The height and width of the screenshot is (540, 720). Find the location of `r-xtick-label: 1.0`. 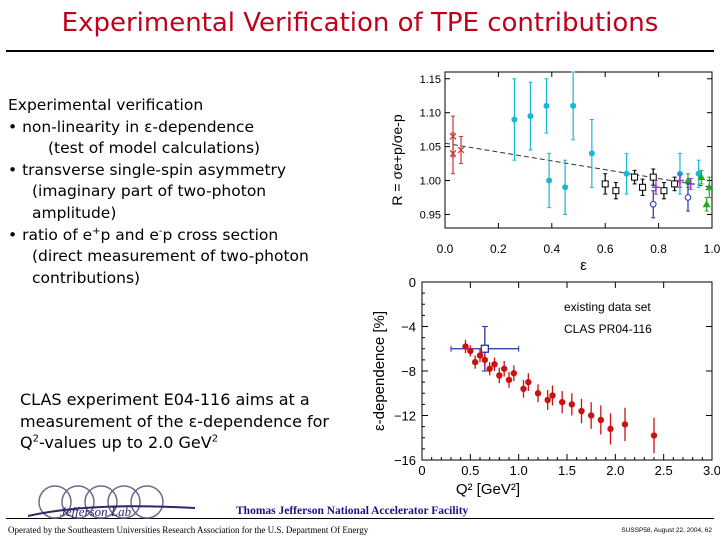

r-xtick-label: 1.0 is located at coordinates (712, 249).